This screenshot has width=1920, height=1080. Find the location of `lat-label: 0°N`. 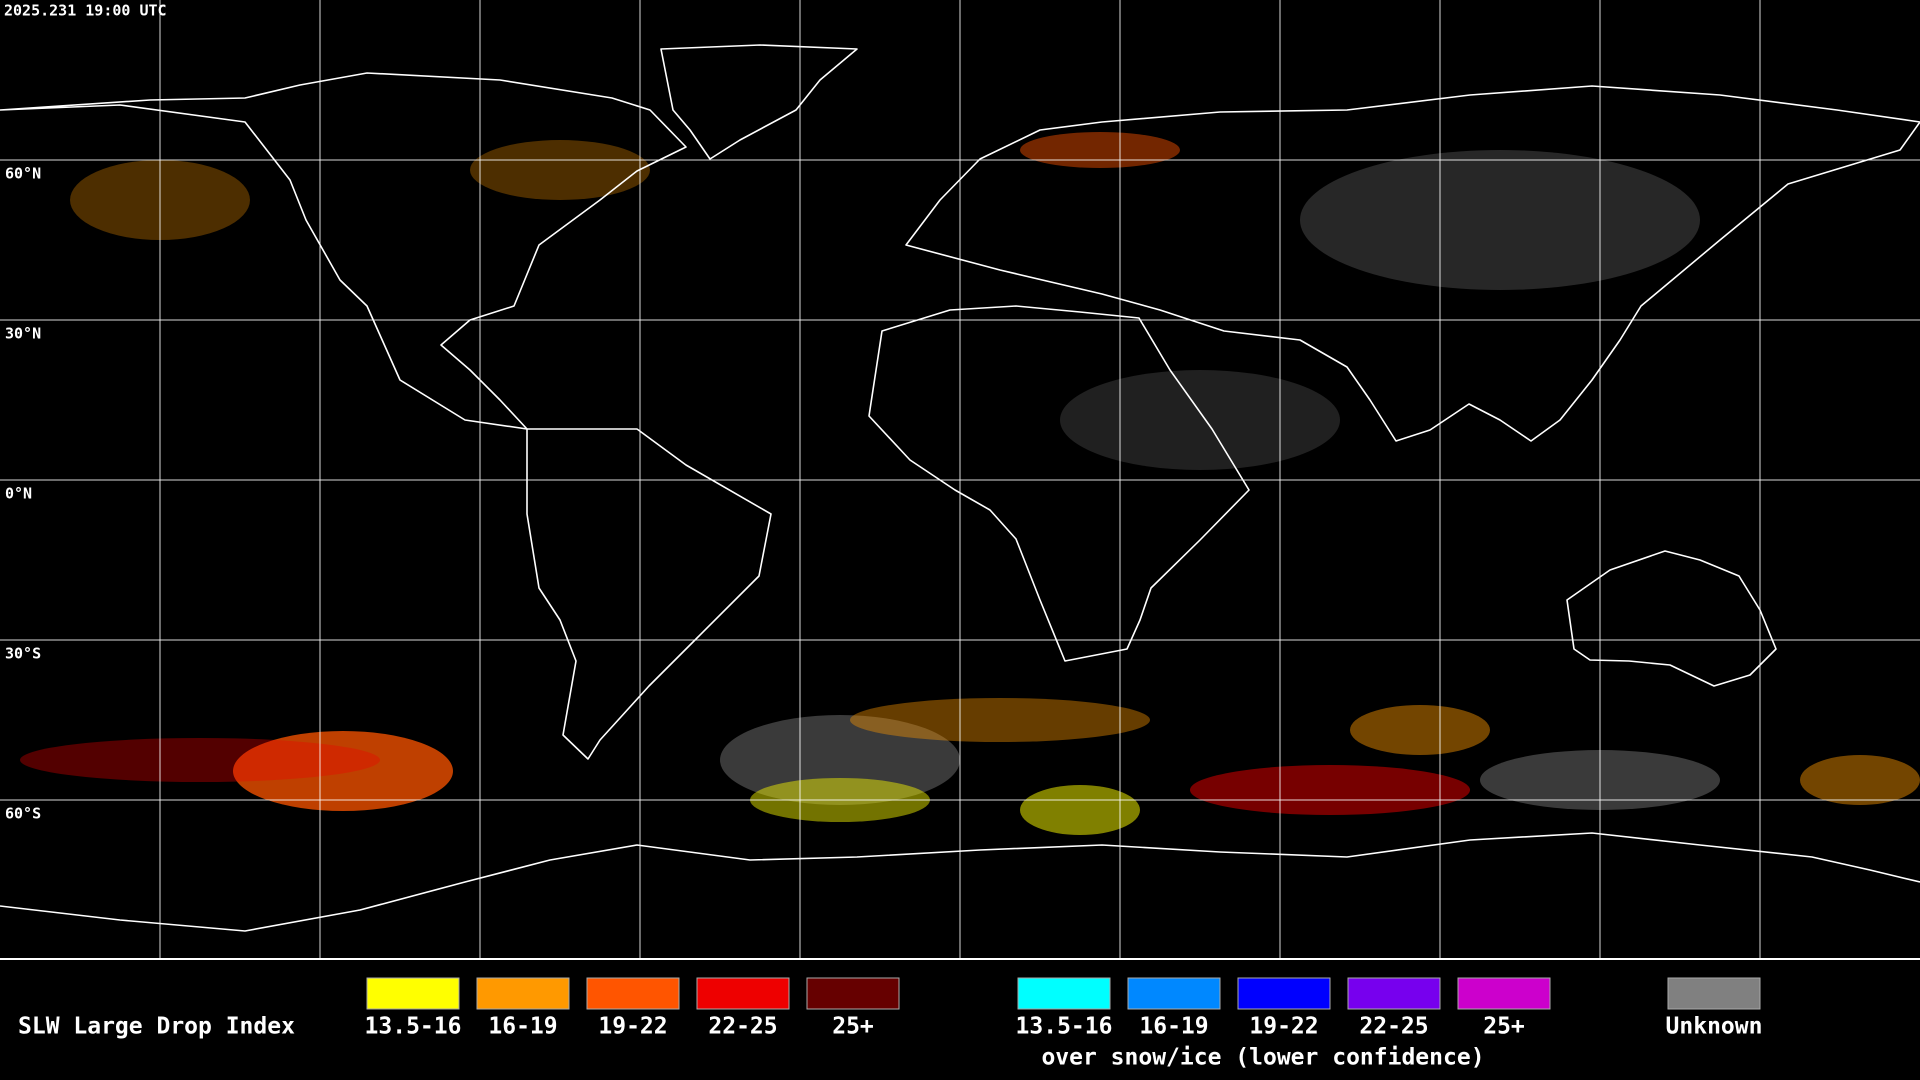

lat-label: 0°N is located at coordinates (18, 494).